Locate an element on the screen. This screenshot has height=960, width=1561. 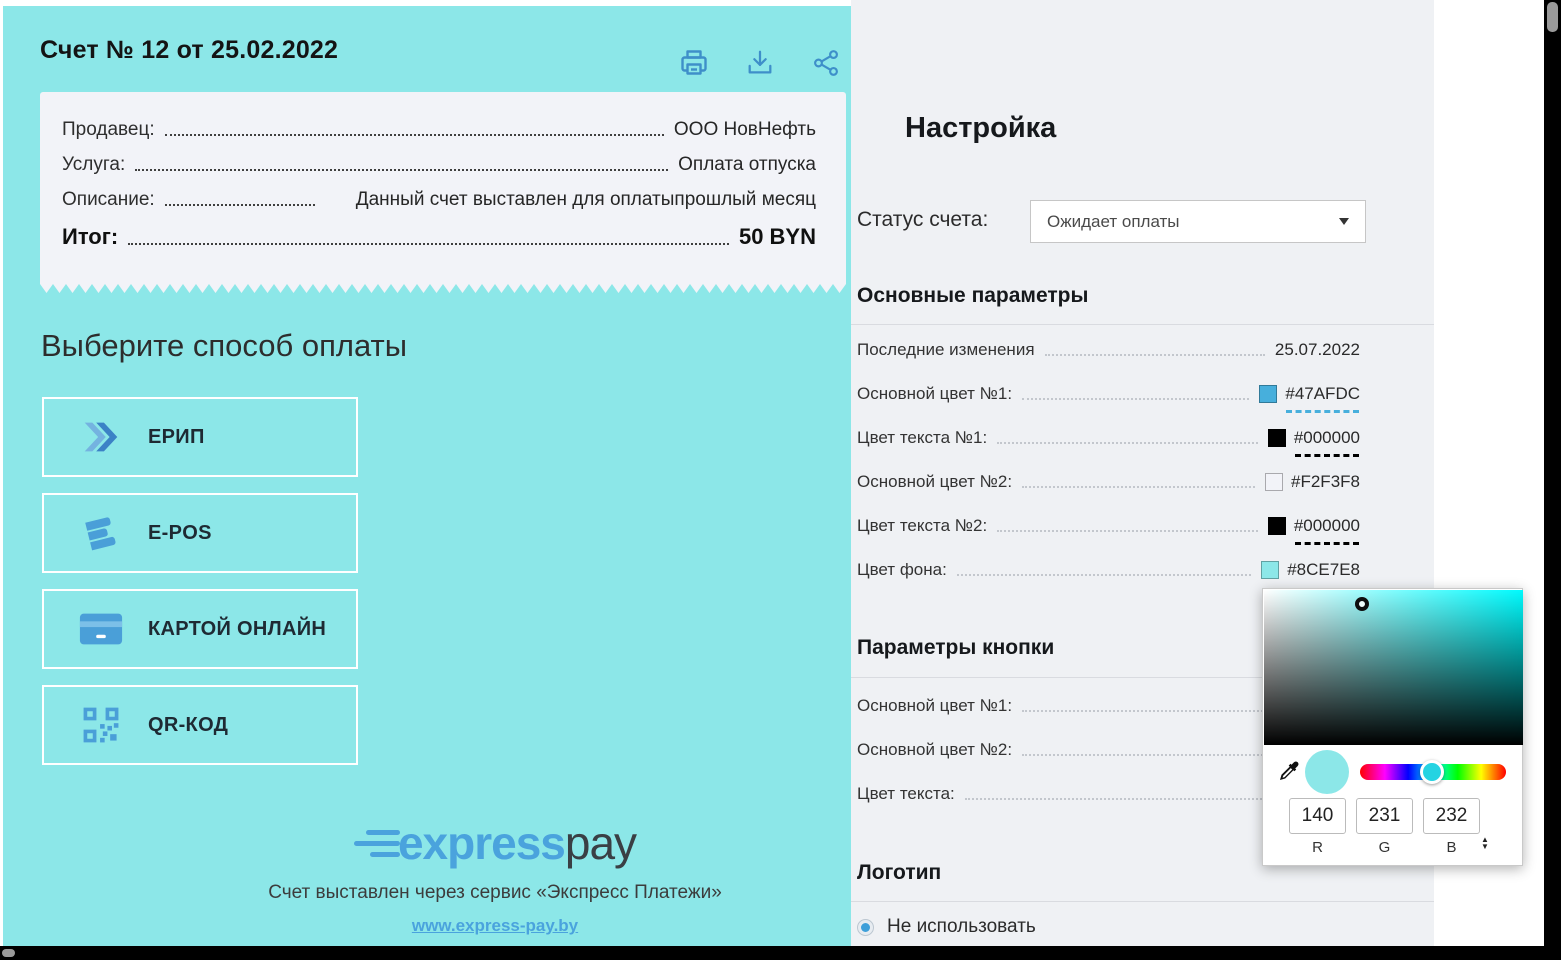
payment-button-epos: E-POS is located at coordinates (200, 533).